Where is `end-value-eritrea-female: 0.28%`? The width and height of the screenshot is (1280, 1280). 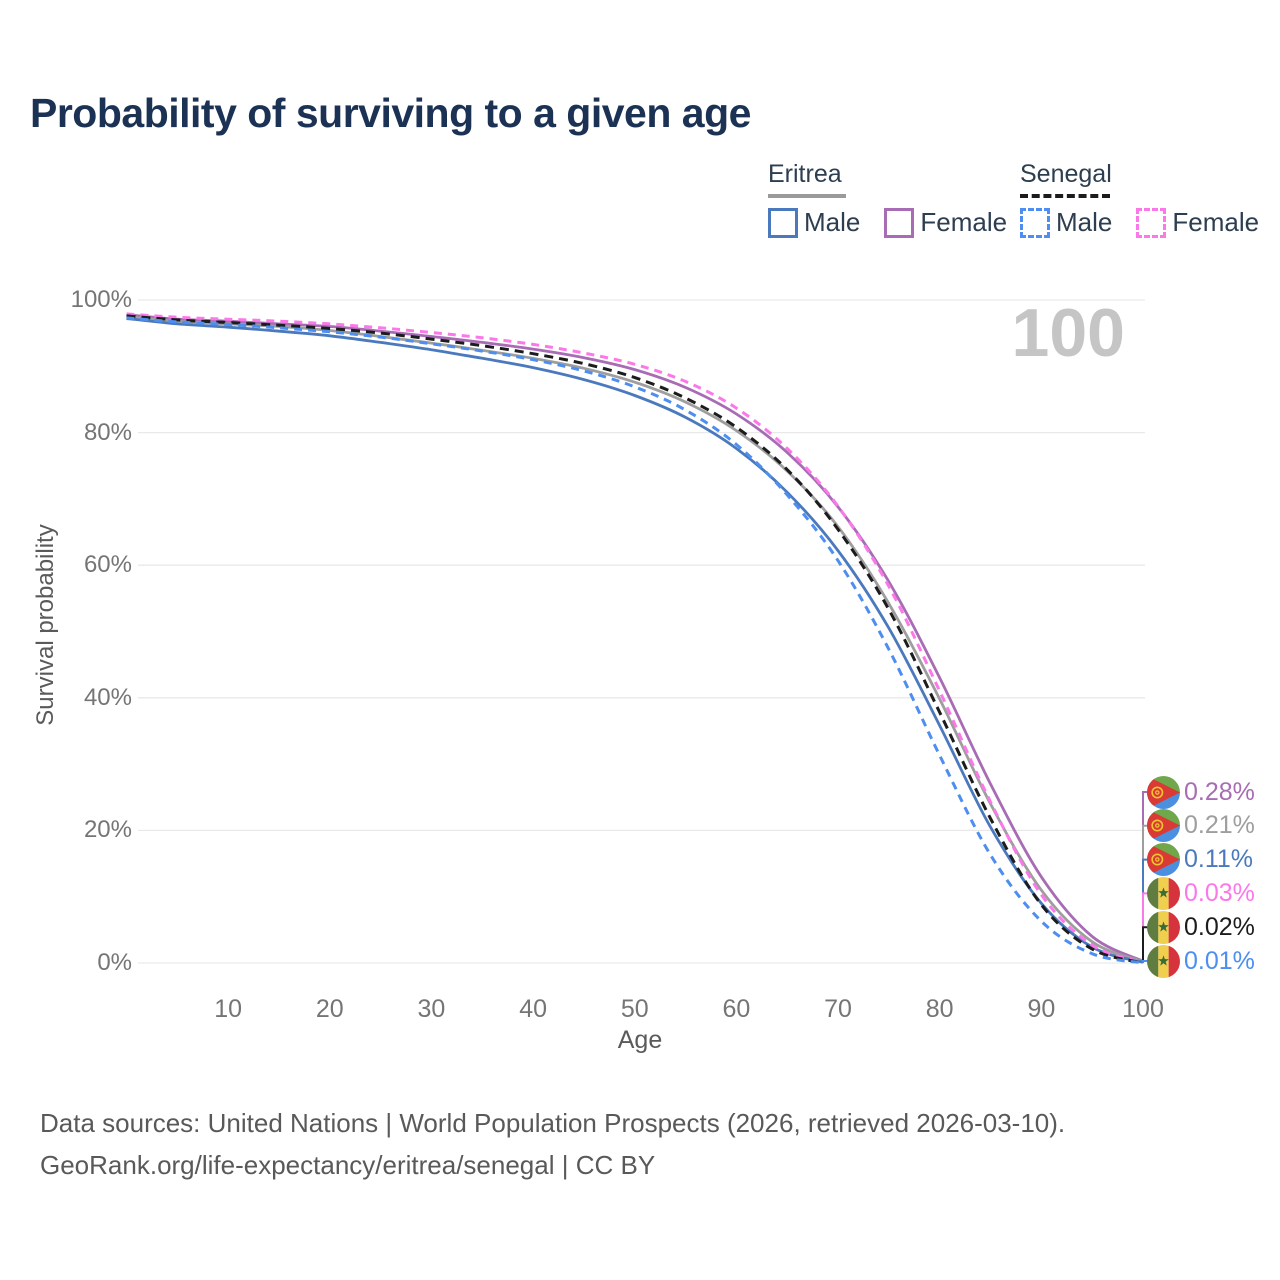 end-value-eritrea-female: 0.28% is located at coordinates (1219, 791).